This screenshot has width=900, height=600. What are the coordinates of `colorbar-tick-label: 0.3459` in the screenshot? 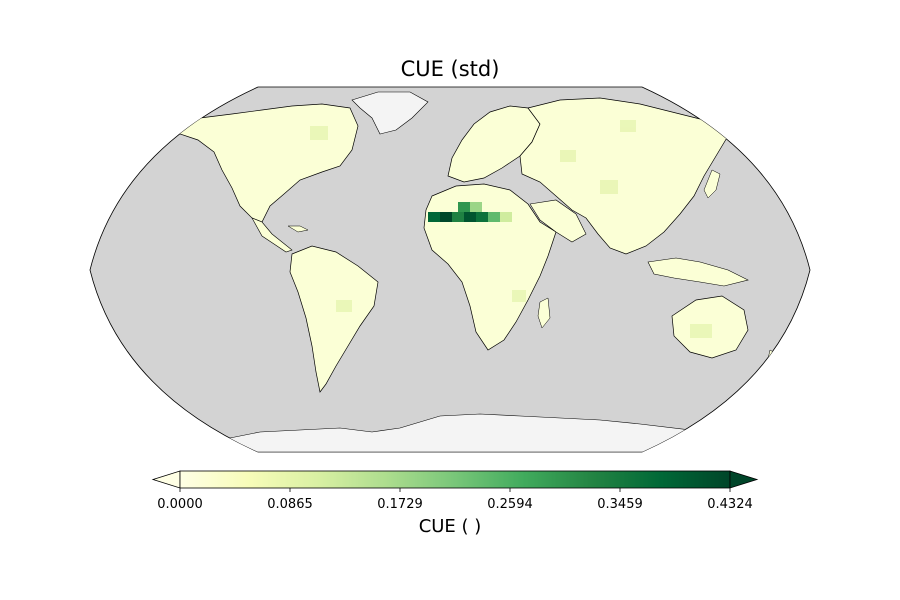 It's located at (620, 504).